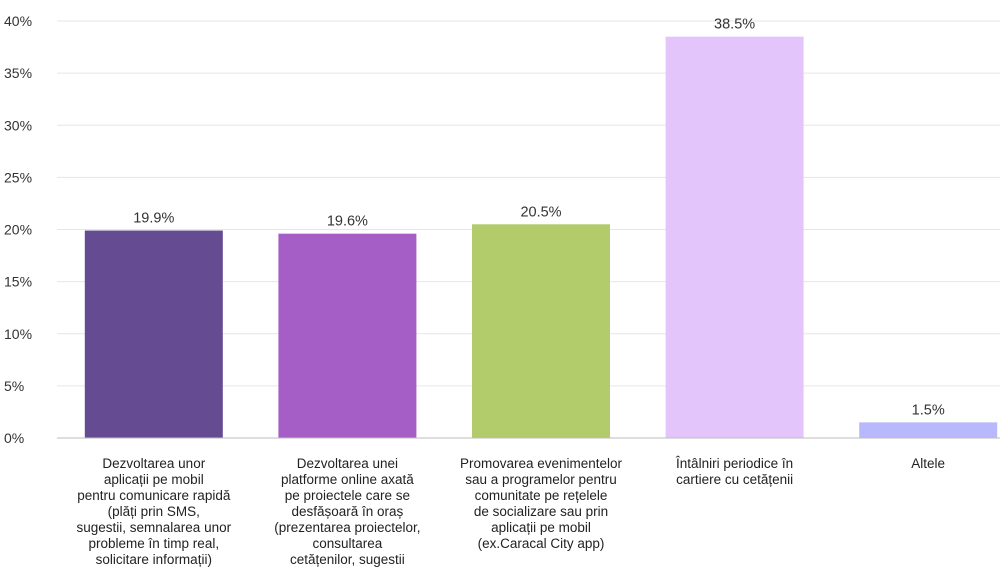 The height and width of the screenshot is (579, 1005). Describe the element at coordinates (153, 219) in the screenshot. I see `data-label: 19.9%` at that location.